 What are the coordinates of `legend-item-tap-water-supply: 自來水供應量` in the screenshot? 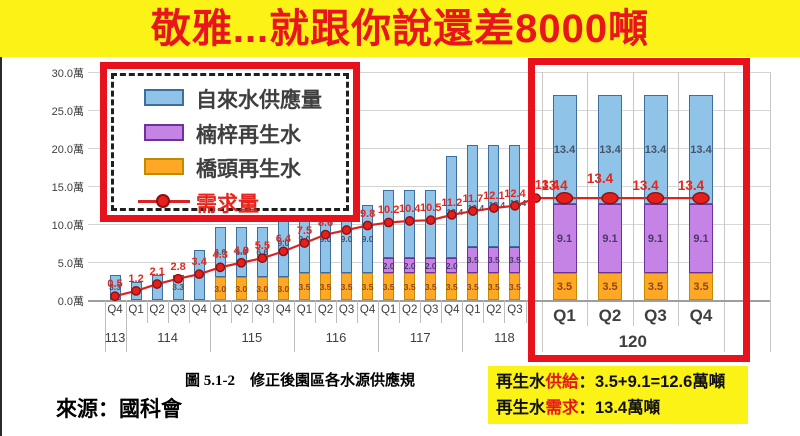 It's located at (230, 100).